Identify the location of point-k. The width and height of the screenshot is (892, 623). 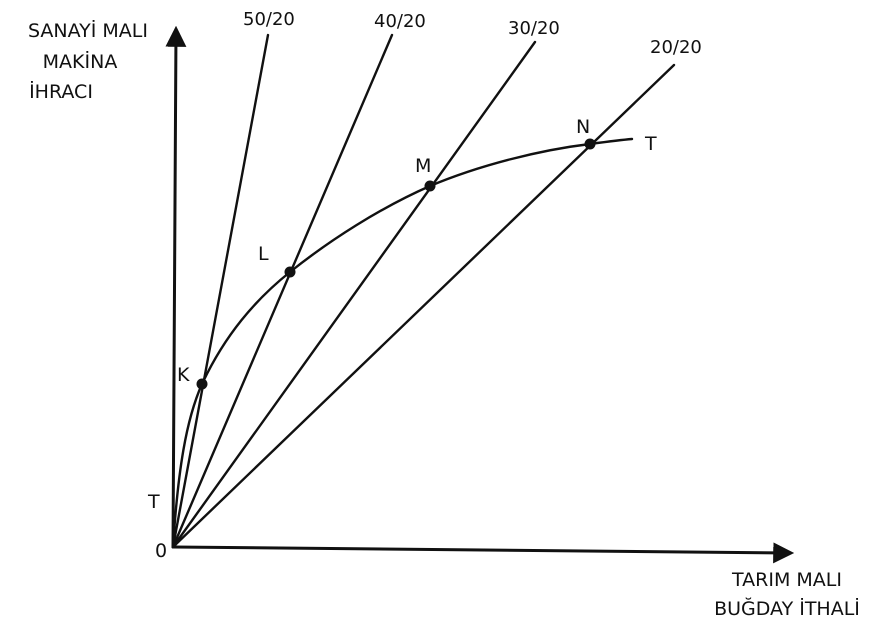
(202, 384).